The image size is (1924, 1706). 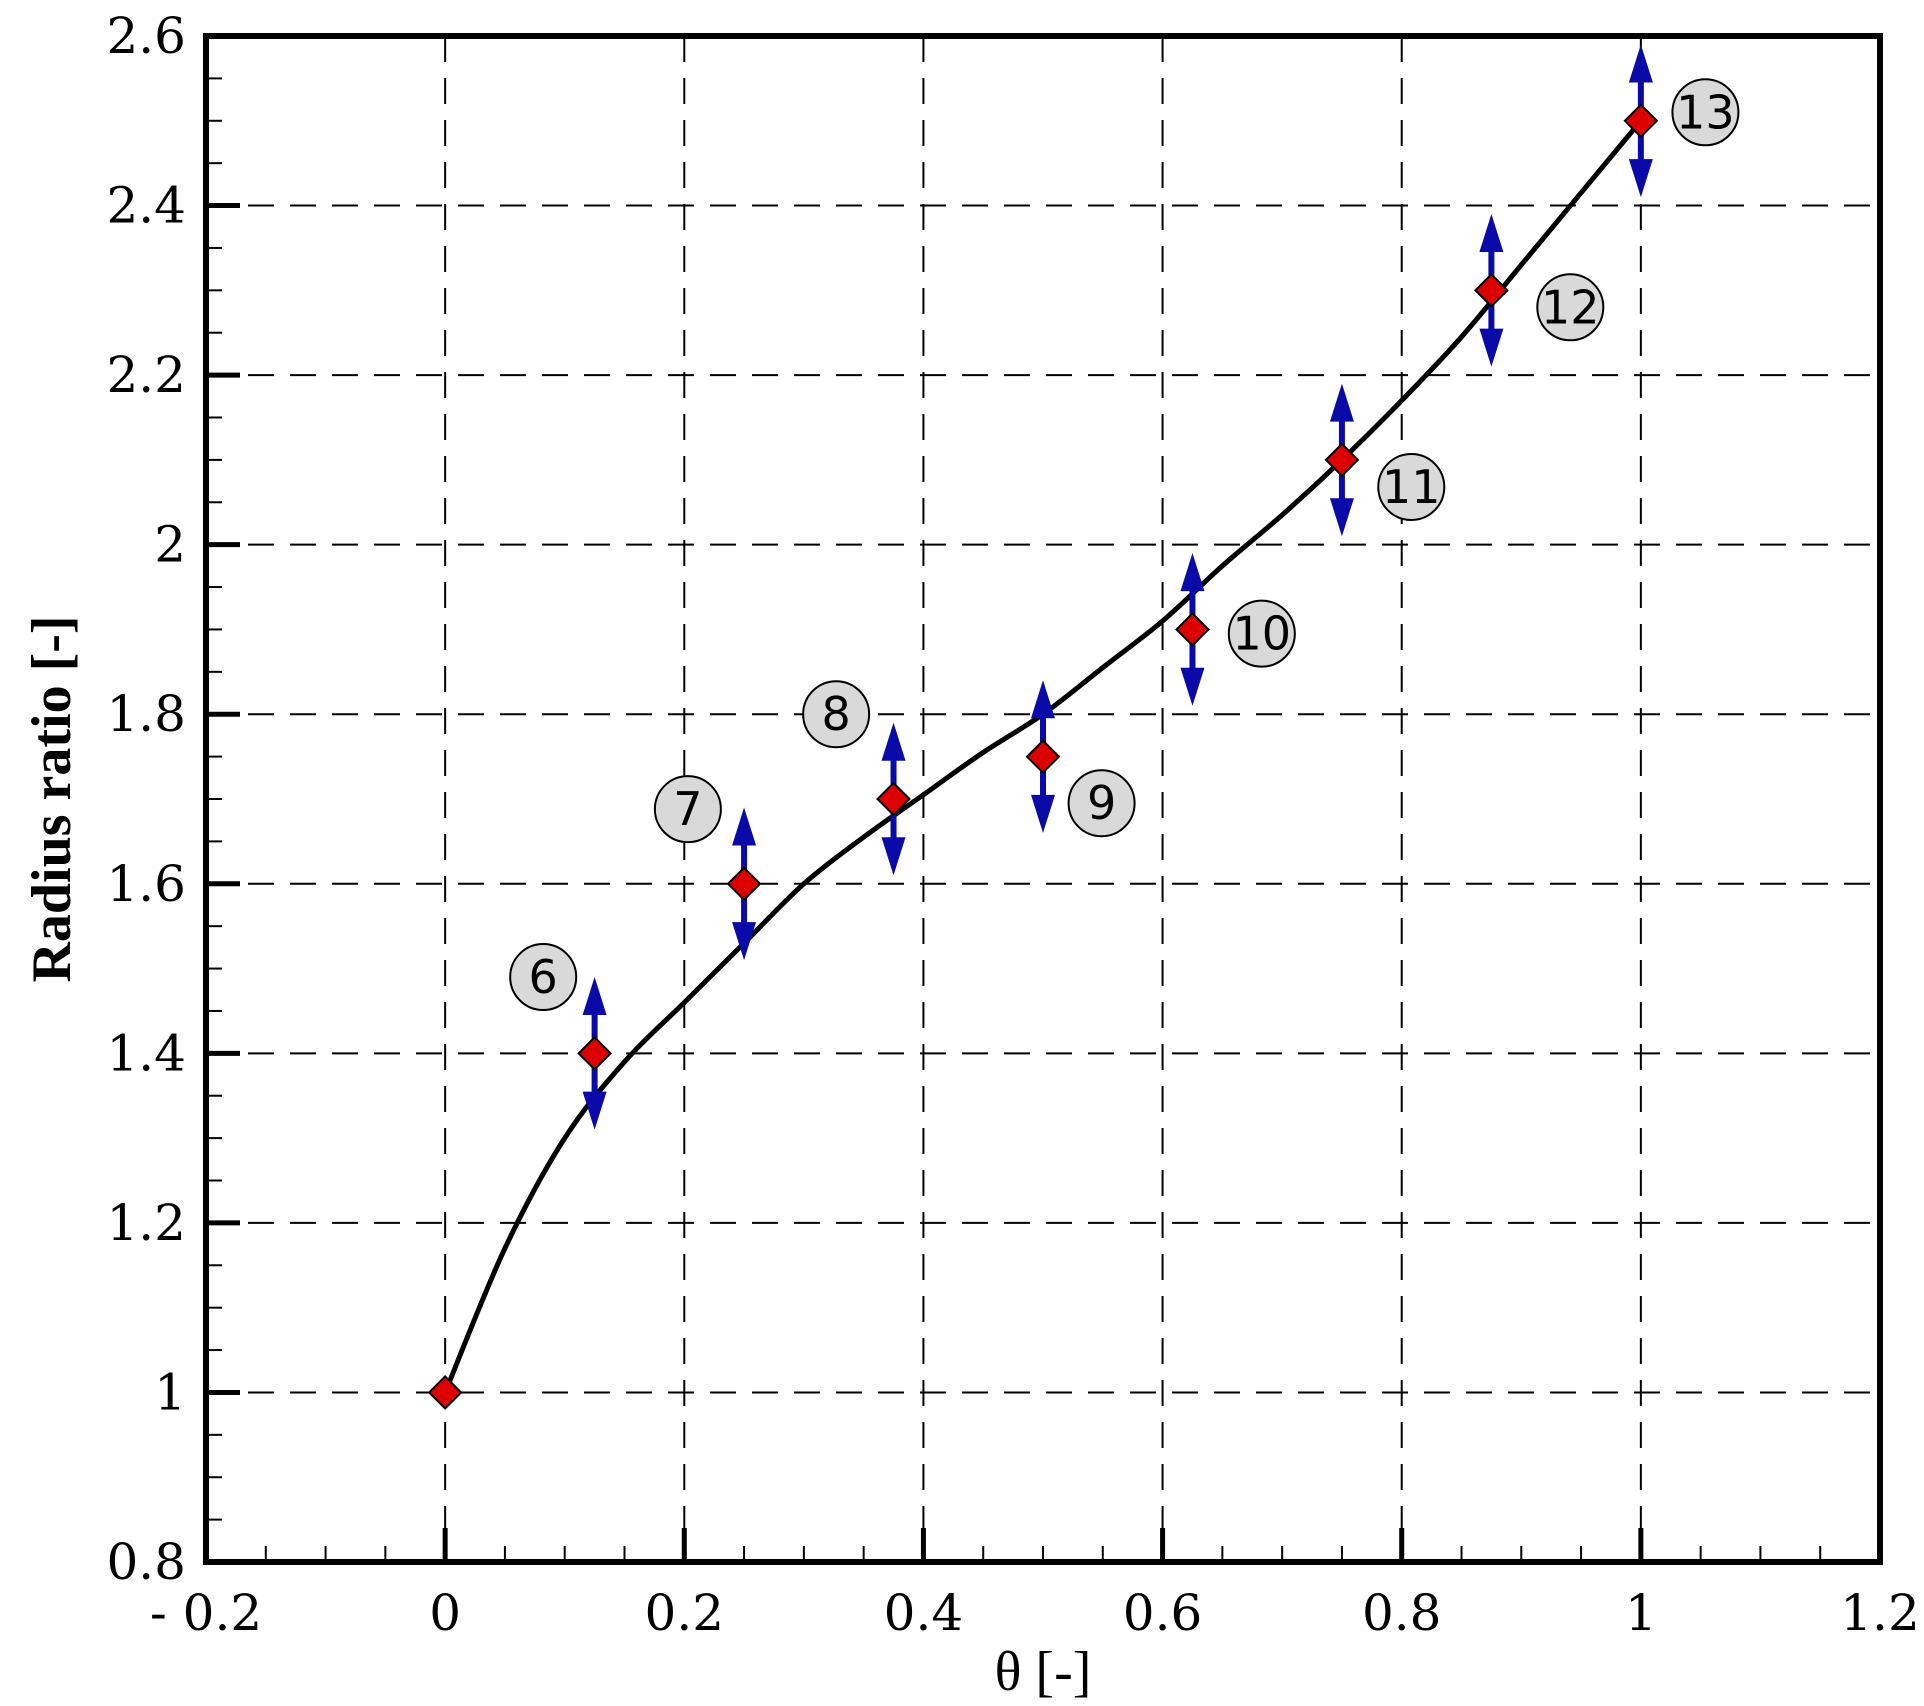 I want to click on x-tick-label: 1.2, so click(x=1880, y=1613).